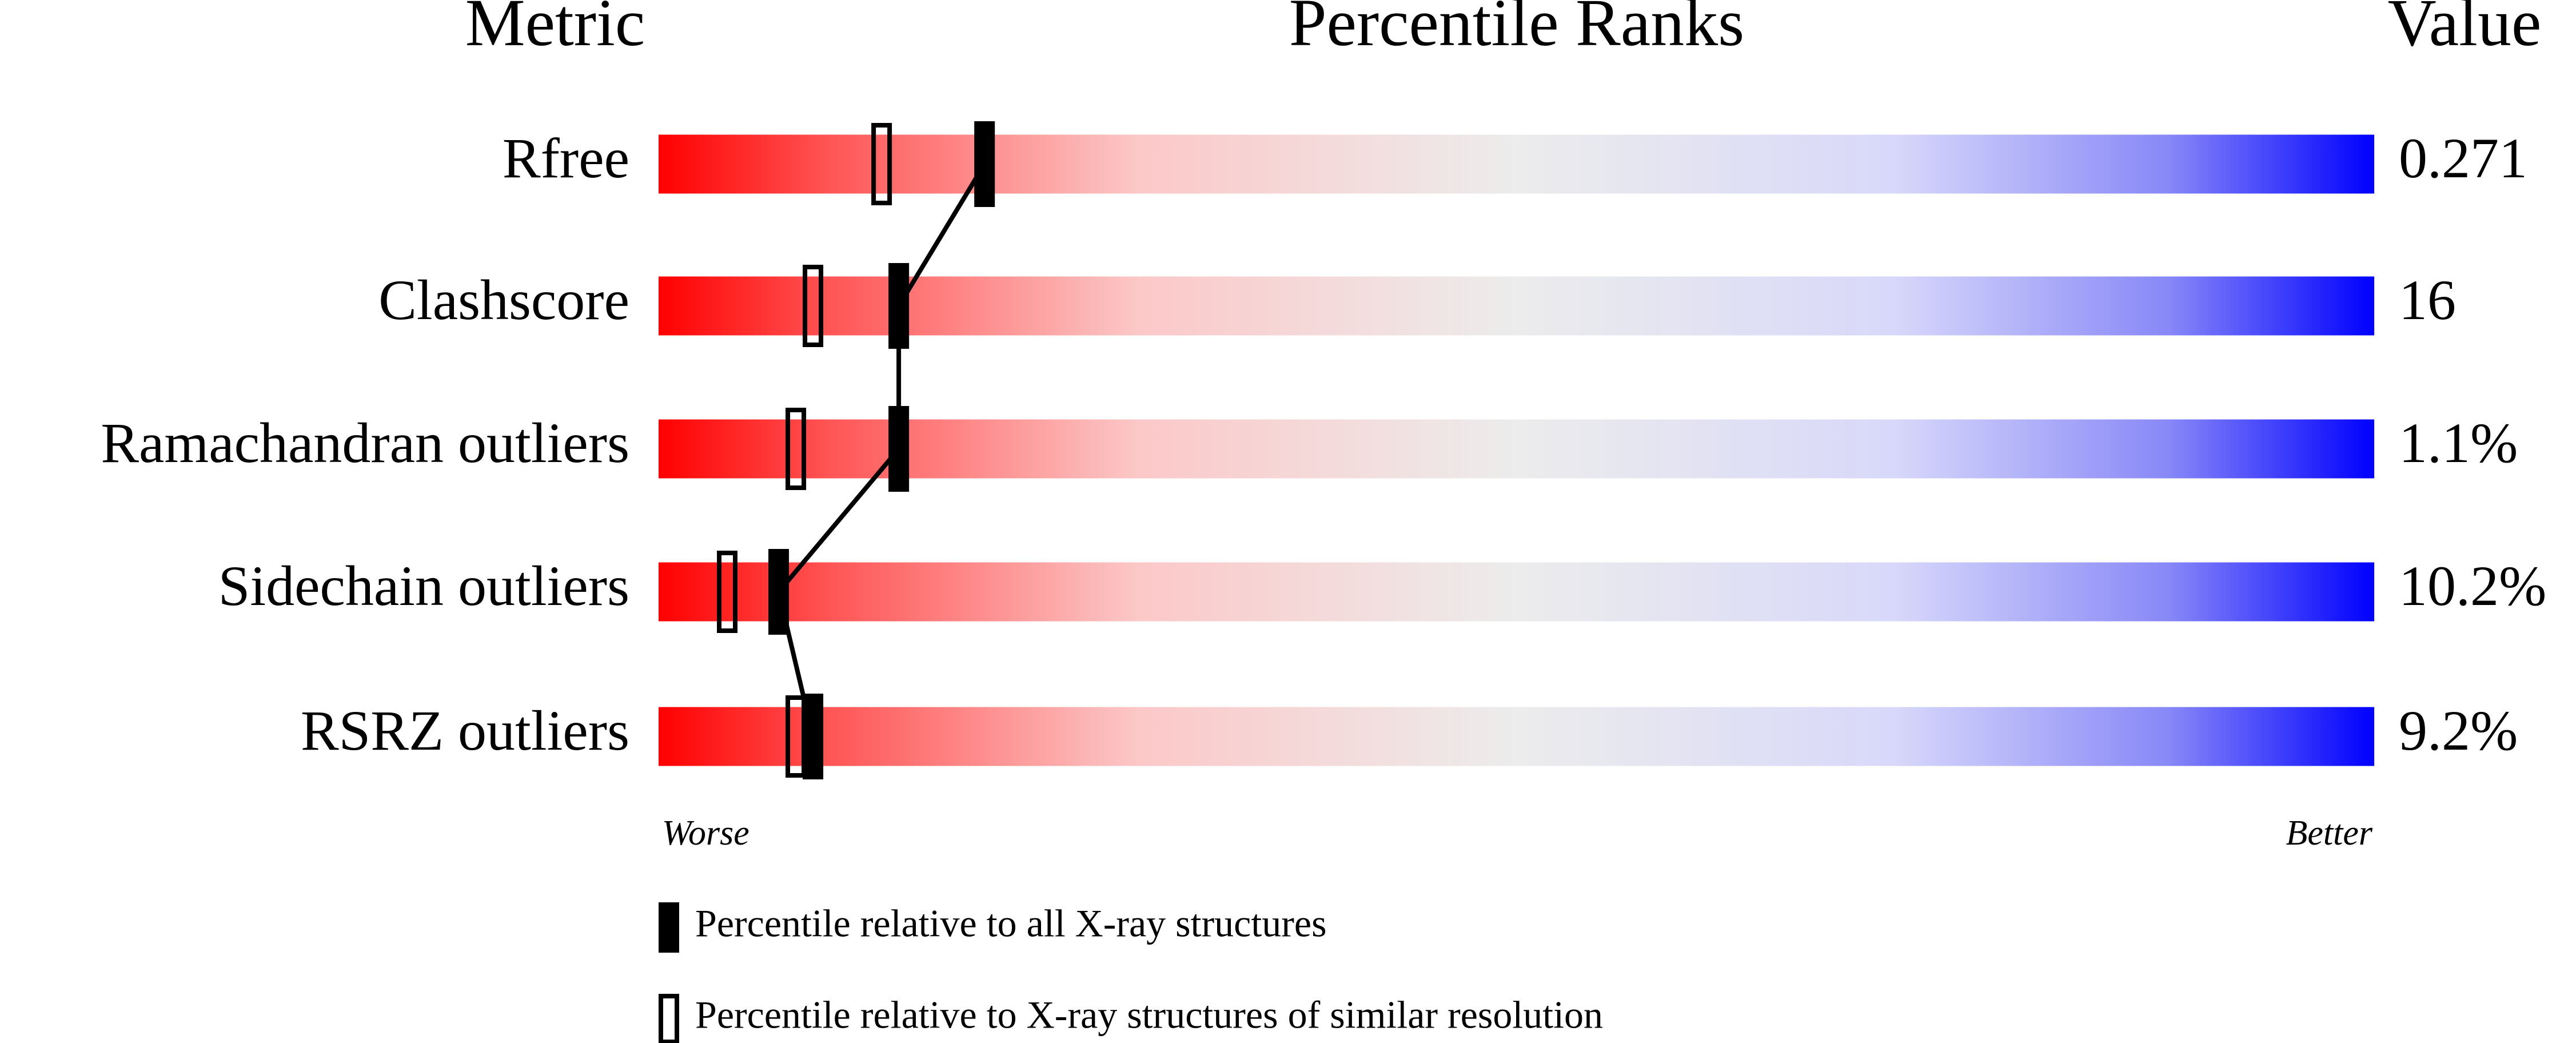 This screenshot has height=1043, width=2576. What do you see at coordinates (2427, 300) in the screenshot?
I see `metric-value: 16` at bounding box center [2427, 300].